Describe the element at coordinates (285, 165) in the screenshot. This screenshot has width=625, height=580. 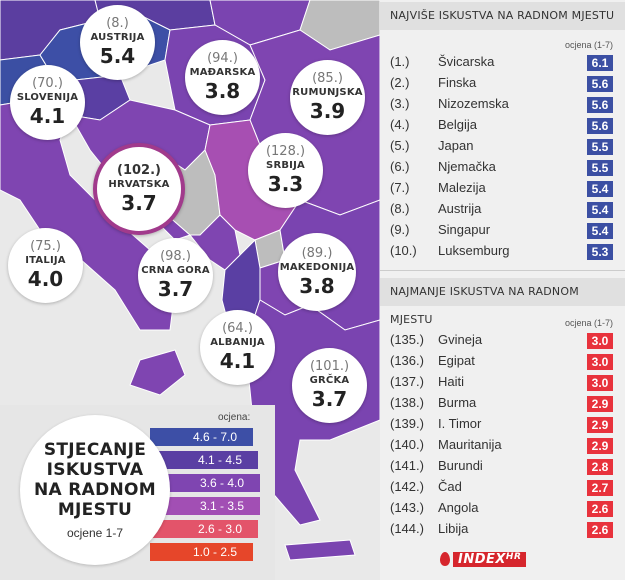
I see `bubble-country: SRBIJA` at that location.